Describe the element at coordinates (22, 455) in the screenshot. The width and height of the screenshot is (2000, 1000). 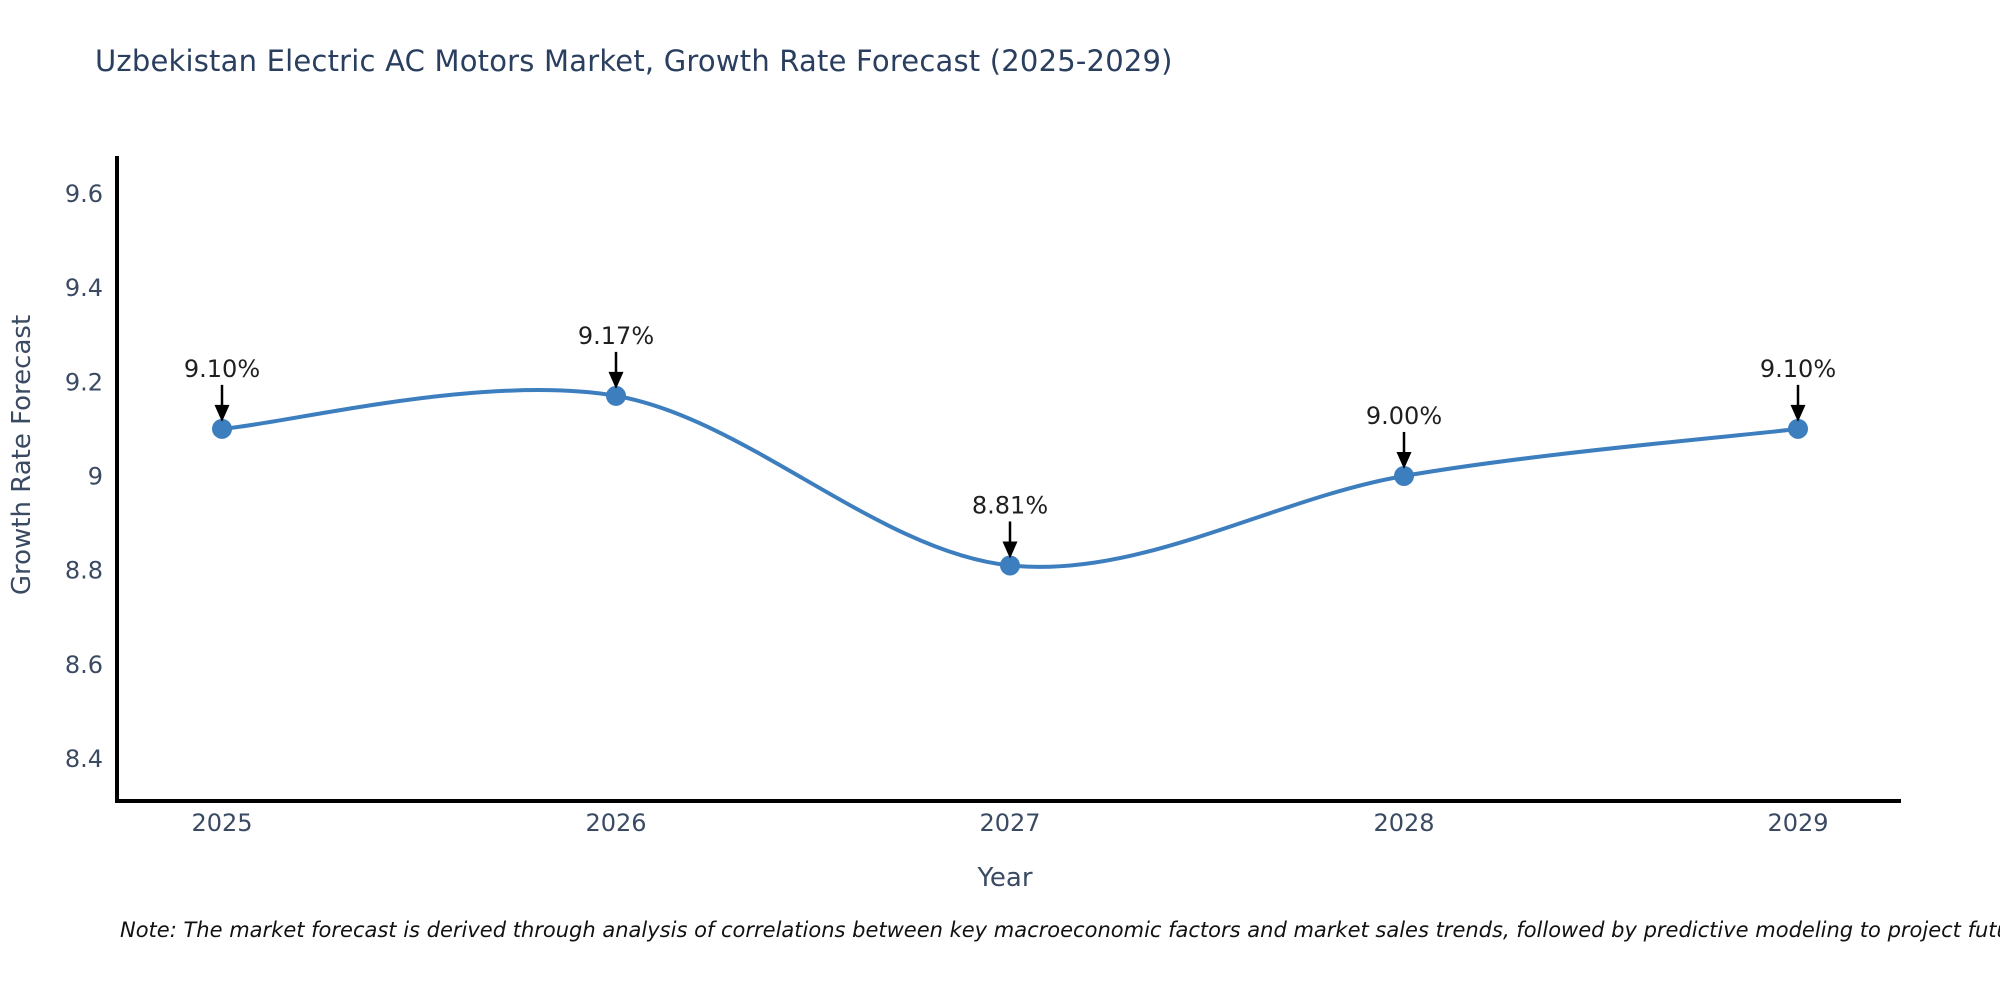
I see `y-axis-title: Growth Rate Forecast` at that location.